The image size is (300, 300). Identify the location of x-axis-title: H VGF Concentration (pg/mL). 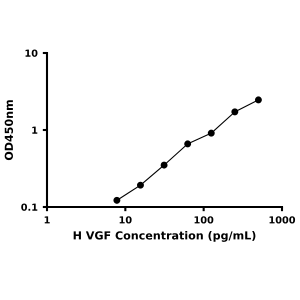
(165, 236).